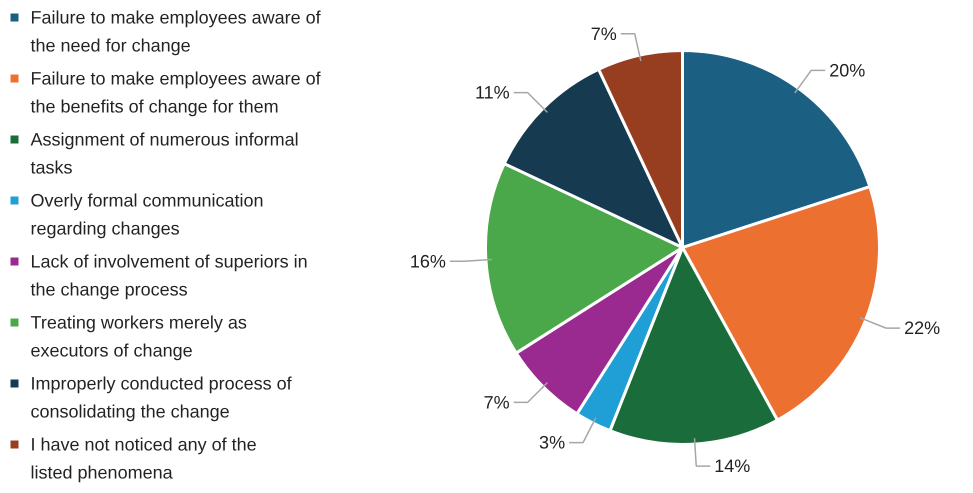  Describe the element at coordinates (732, 466) in the screenshot. I see `data-label: 14%` at that location.